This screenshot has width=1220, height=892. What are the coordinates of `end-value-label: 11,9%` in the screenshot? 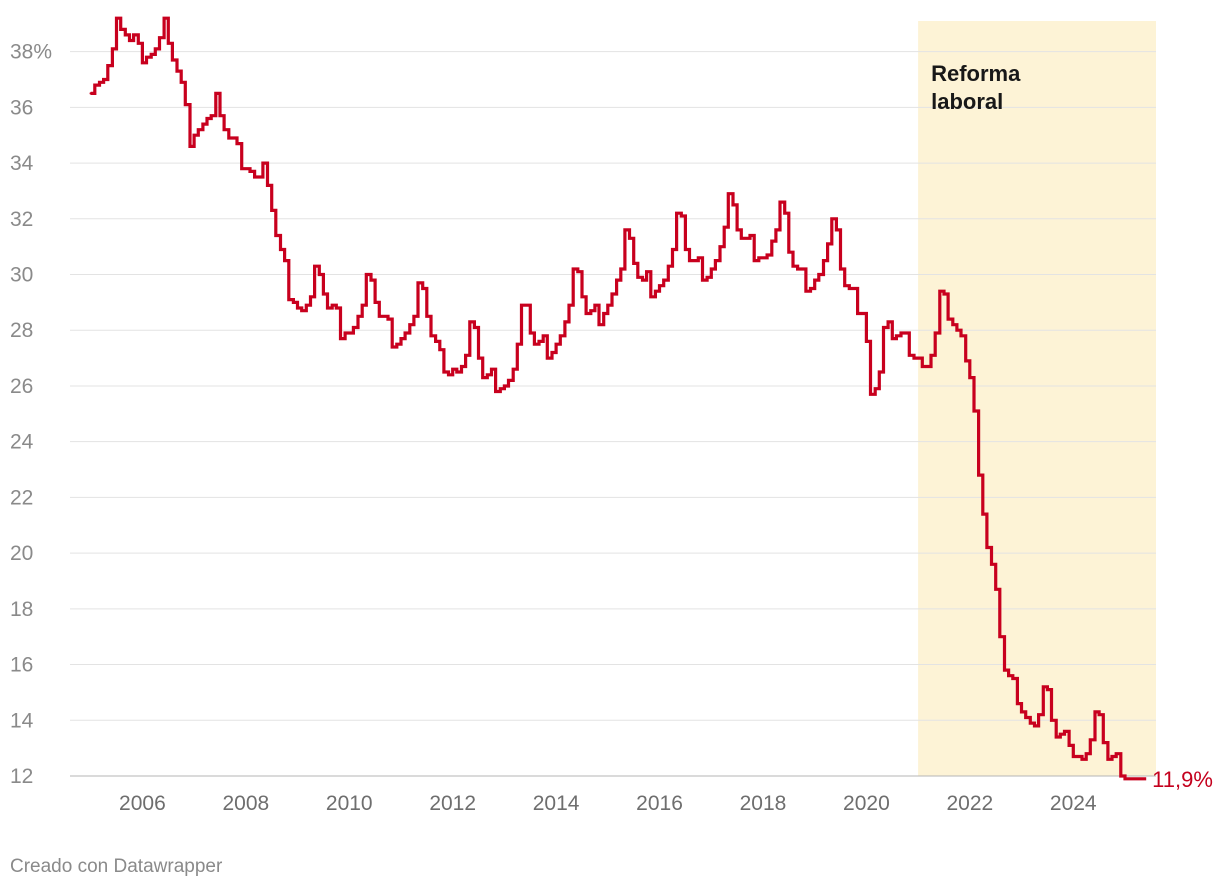 It's located at (1182, 779).